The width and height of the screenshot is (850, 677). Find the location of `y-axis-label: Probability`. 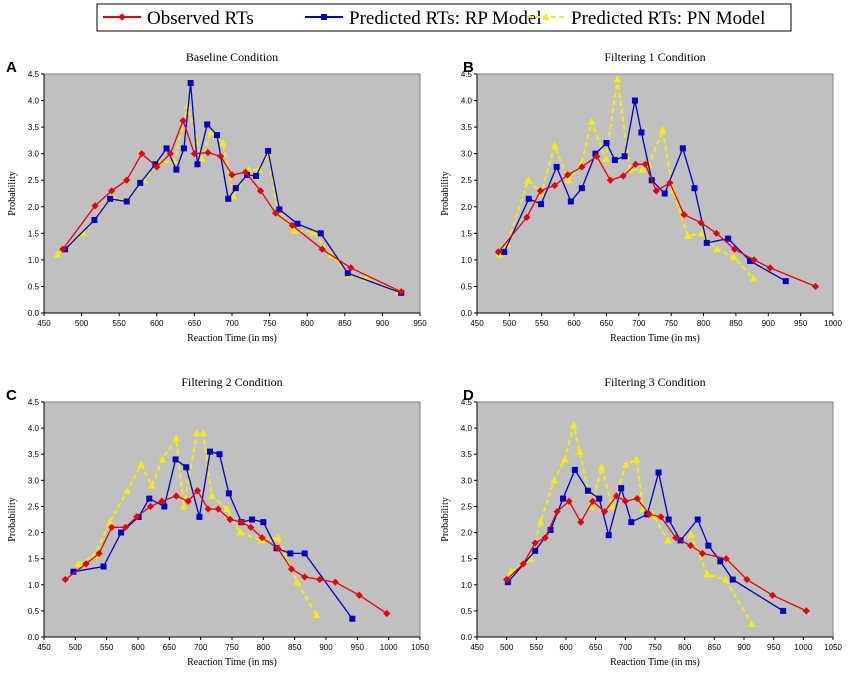

y-axis-label: Probability is located at coordinates (445, 193).